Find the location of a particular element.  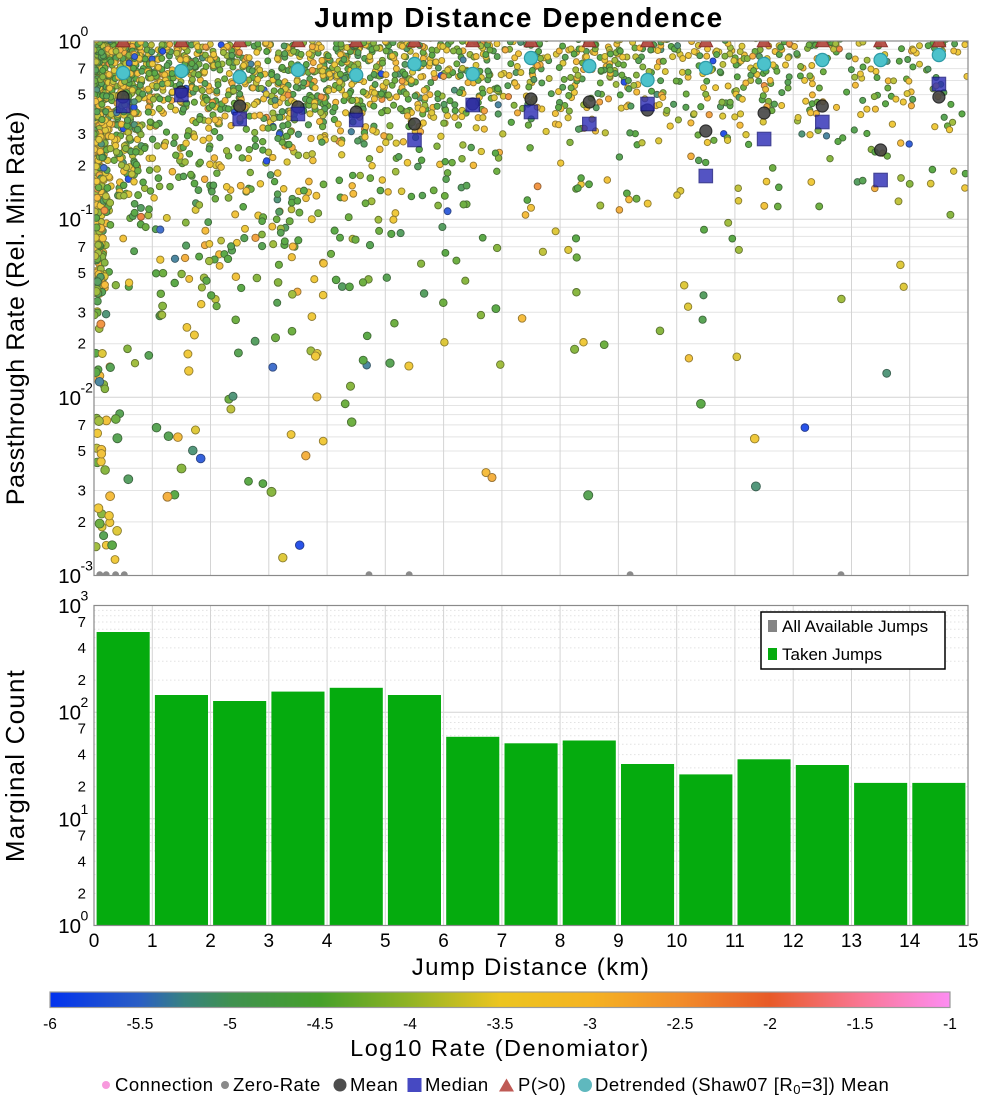

svg-text: P(>0) is located at coordinates (542, 1084).